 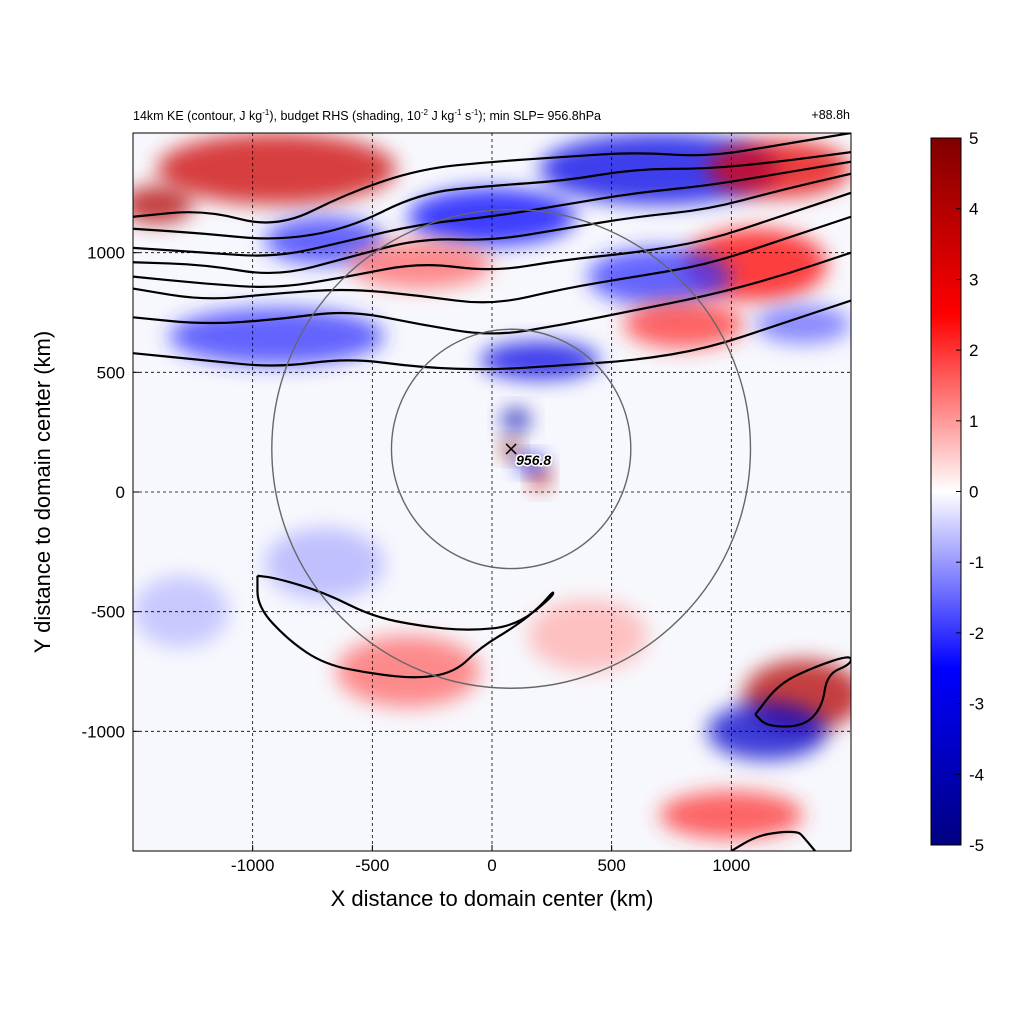 I want to click on colorbar-tick-label: 3, so click(x=973, y=279).